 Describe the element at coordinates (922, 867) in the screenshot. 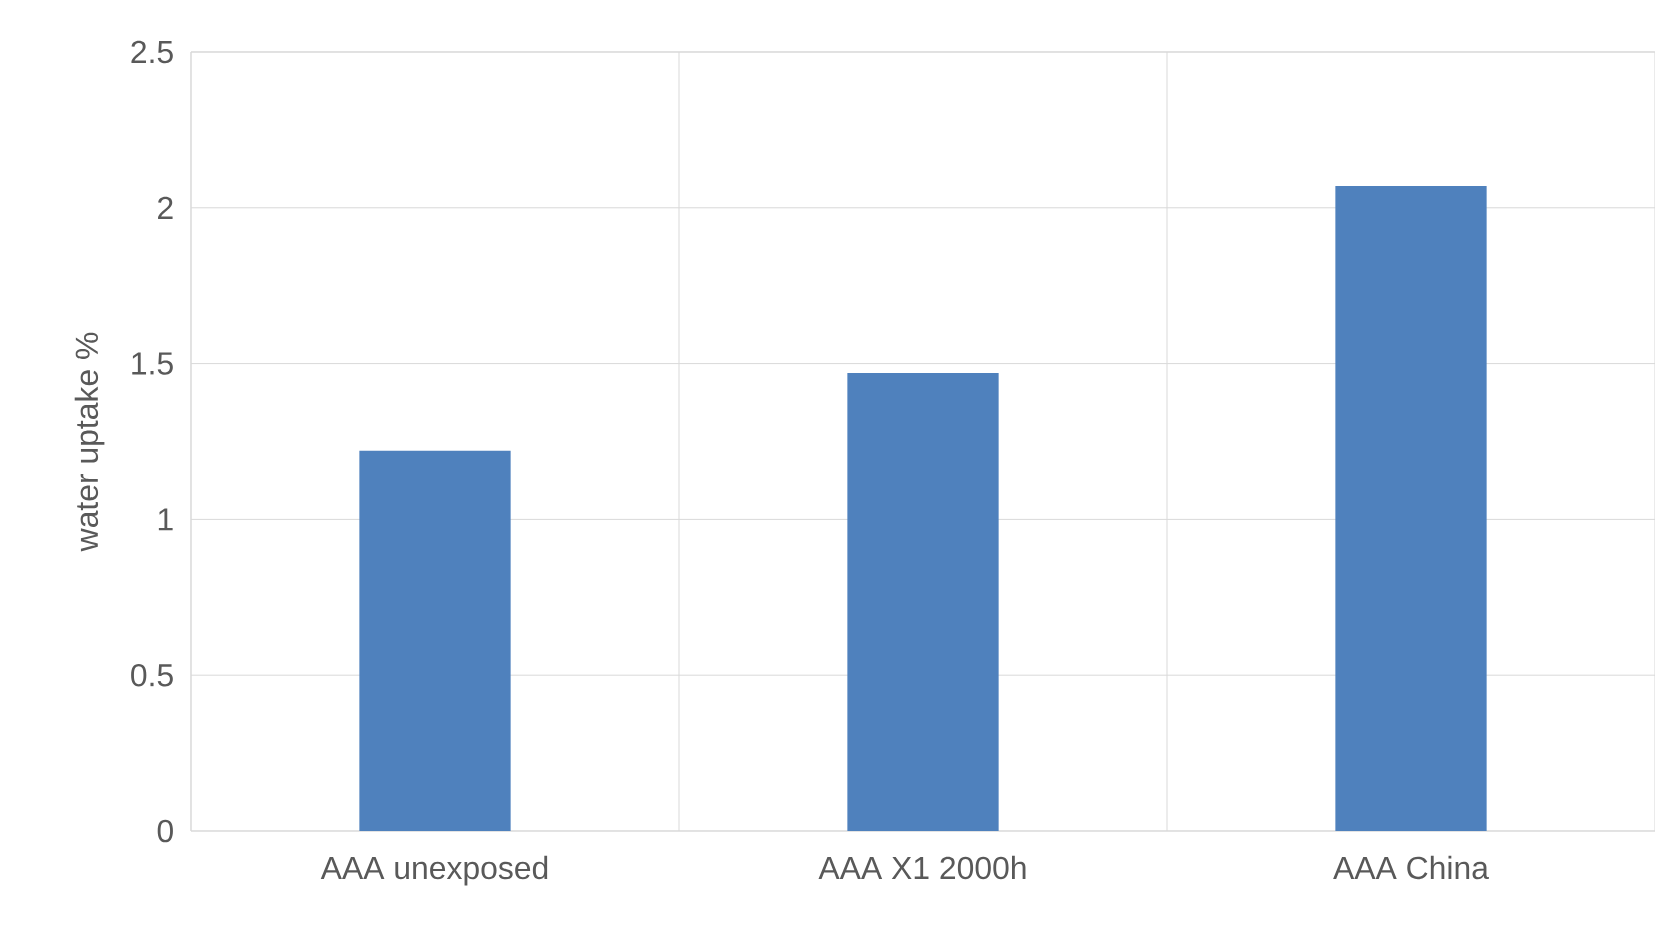

I see `x-tick-label: AAA X1 2000h` at that location.